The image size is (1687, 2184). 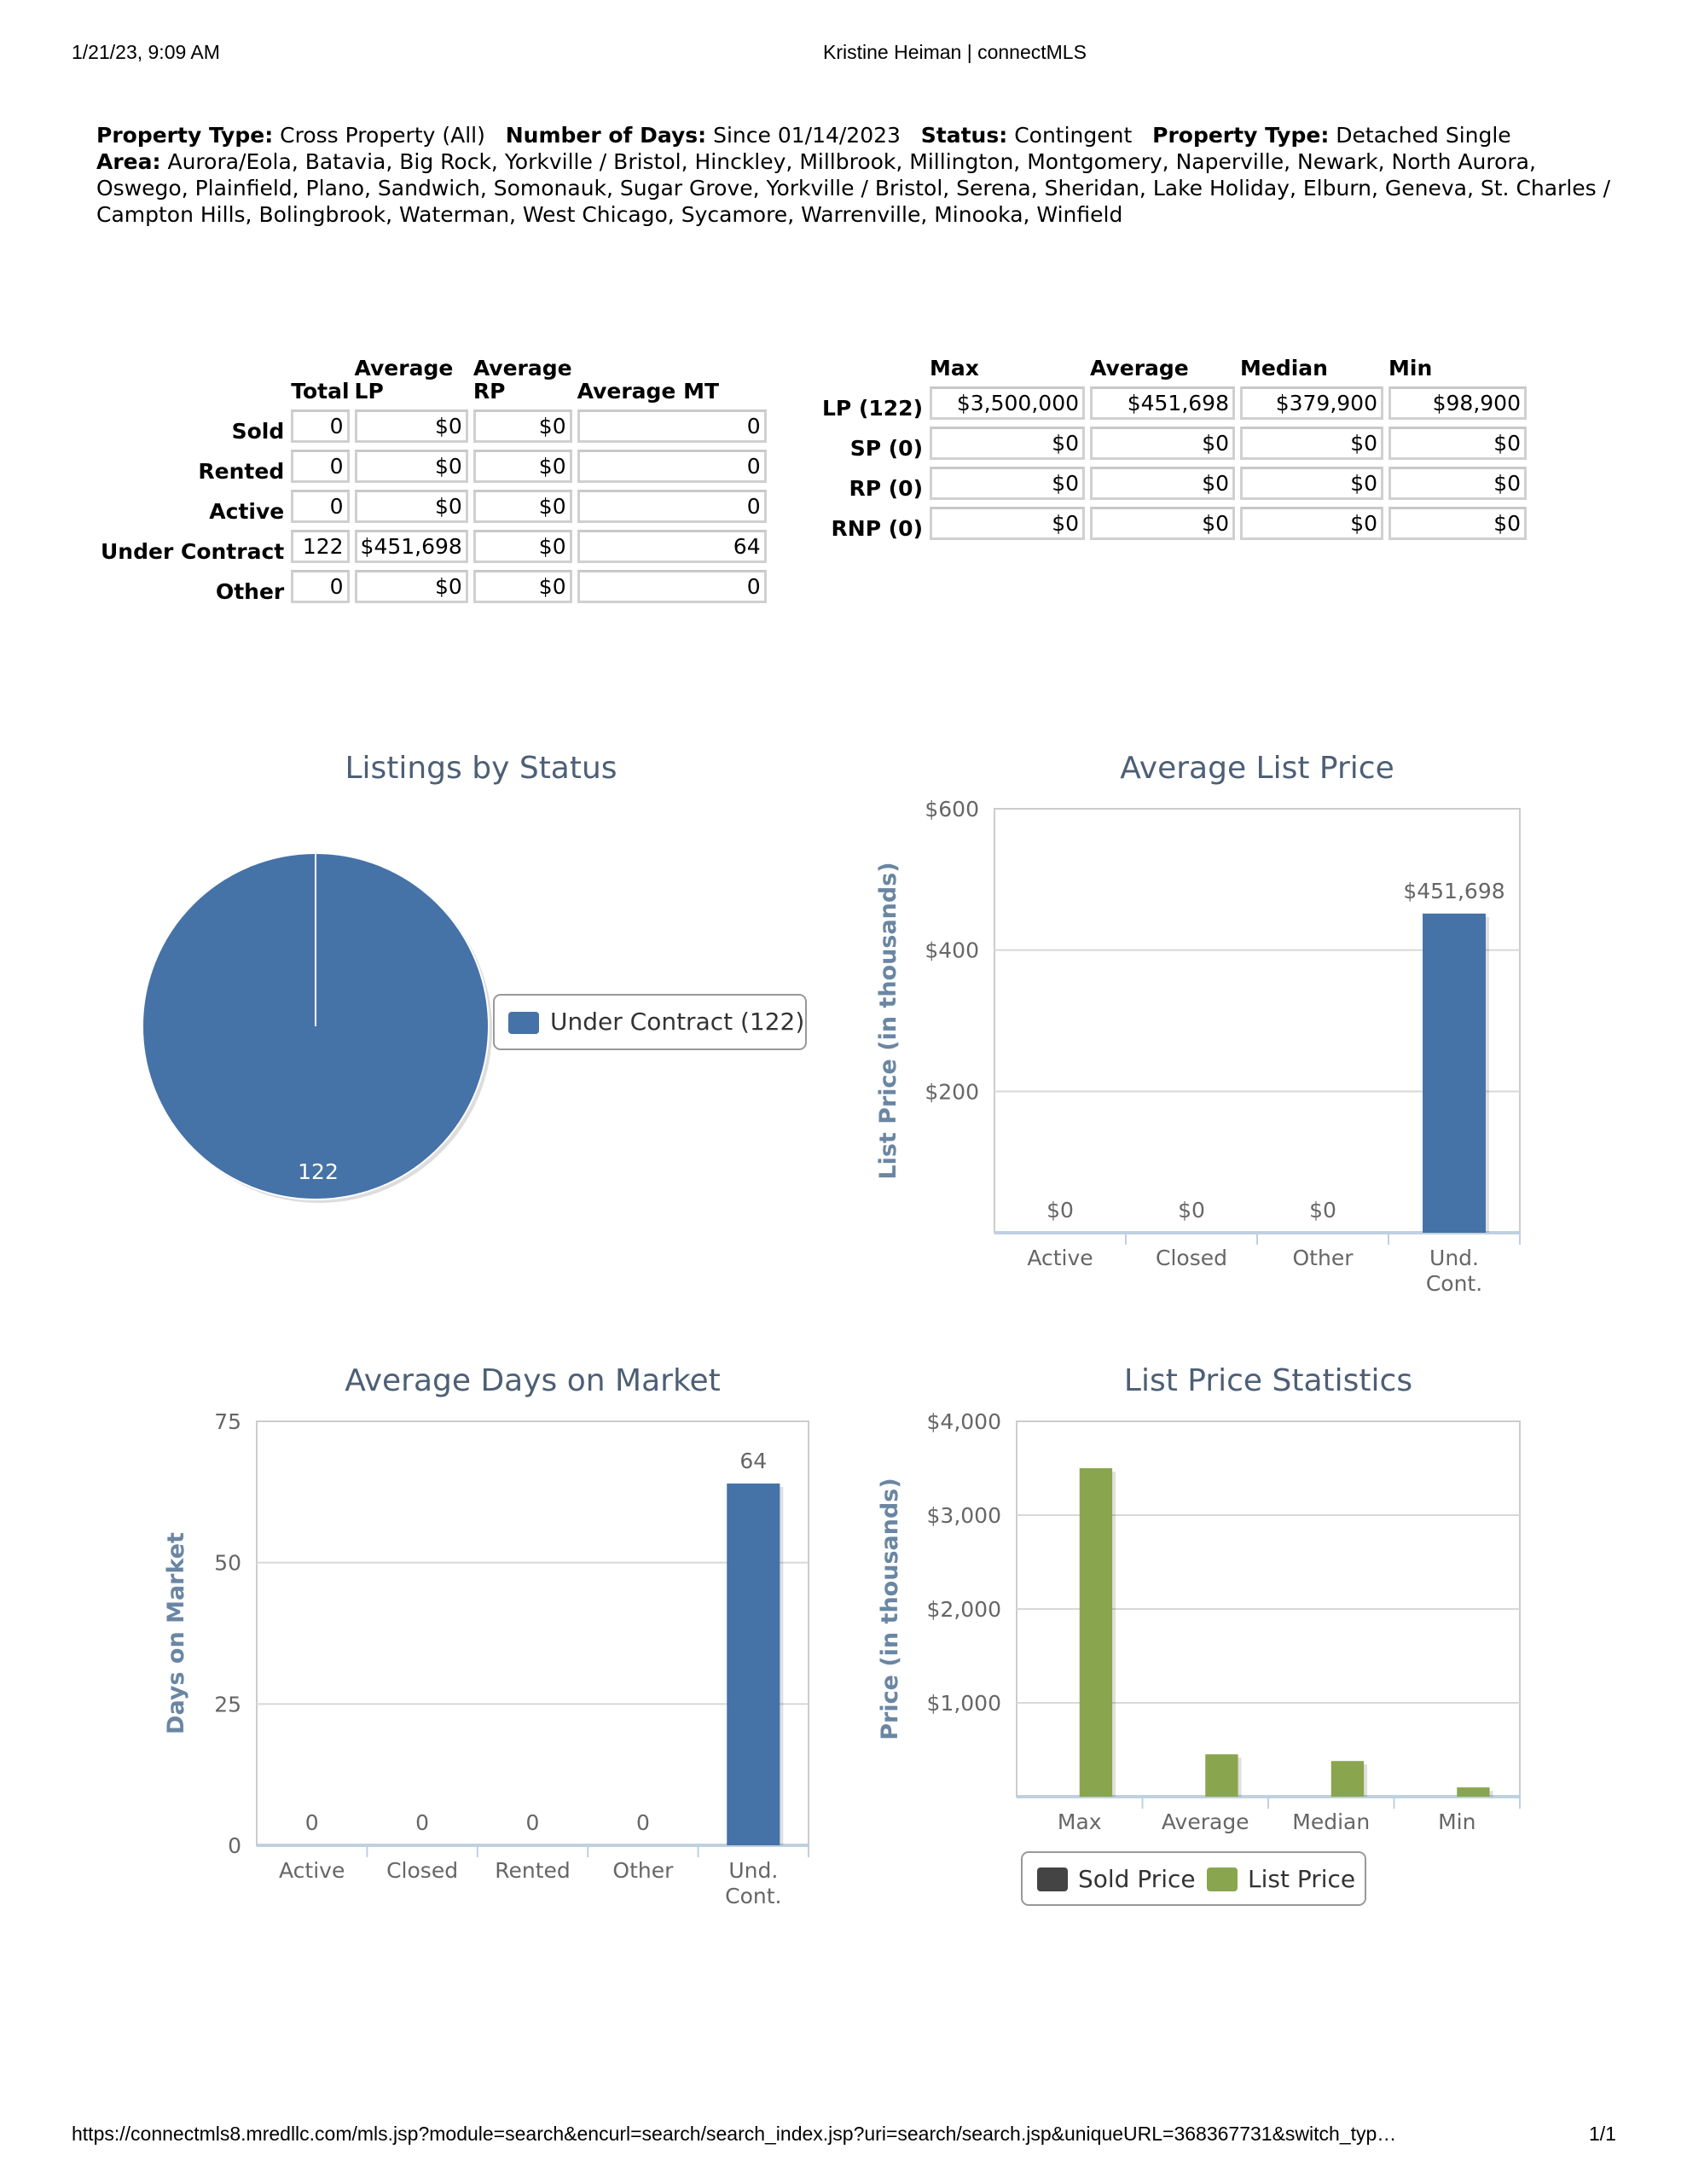 I want to click on y-axis-label: Days on Market, so click(x=176, y=1633).